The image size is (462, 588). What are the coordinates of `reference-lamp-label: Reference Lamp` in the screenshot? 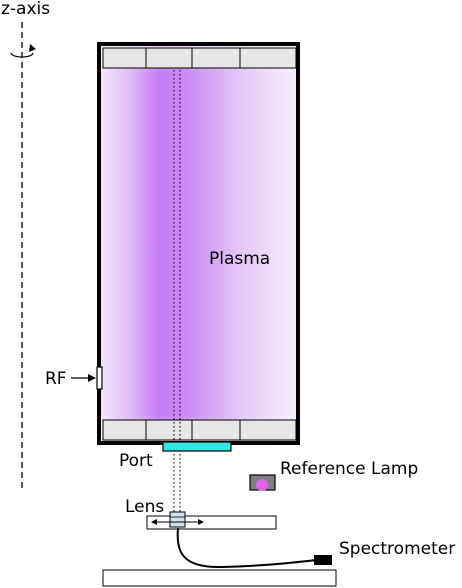 It's located at (349, 469).